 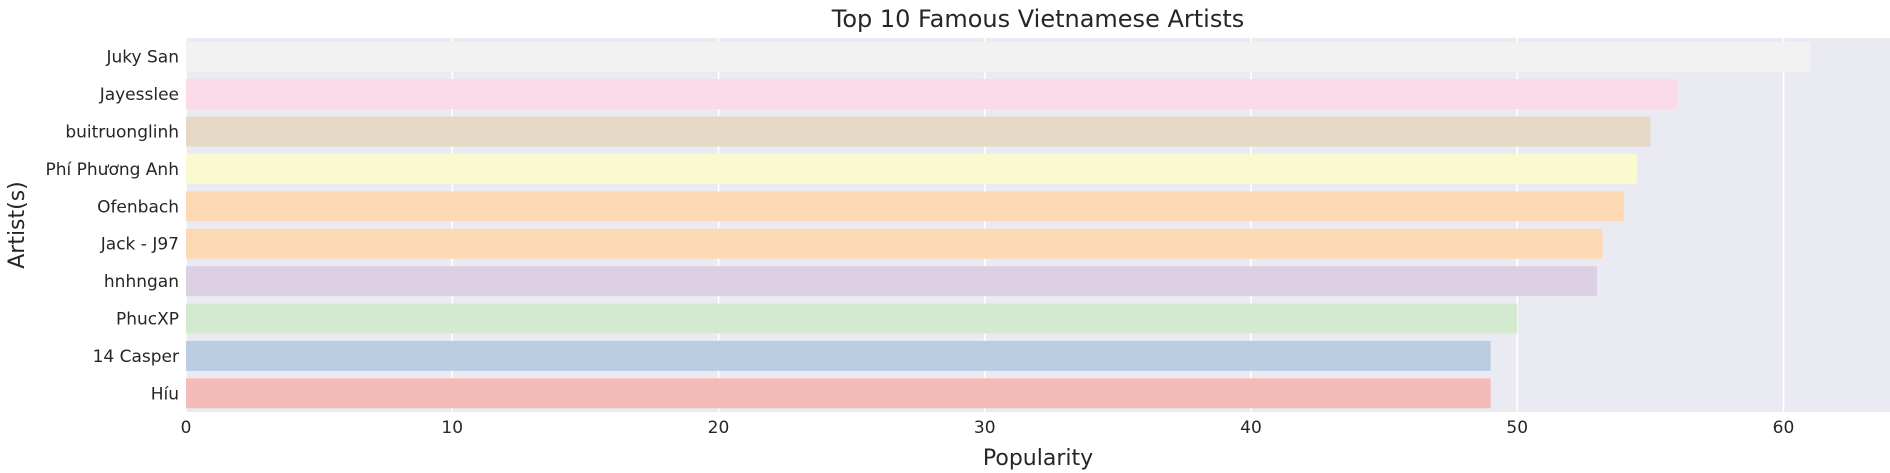 I want to click on x-tick-label: 0, so click(x=186, y=428).